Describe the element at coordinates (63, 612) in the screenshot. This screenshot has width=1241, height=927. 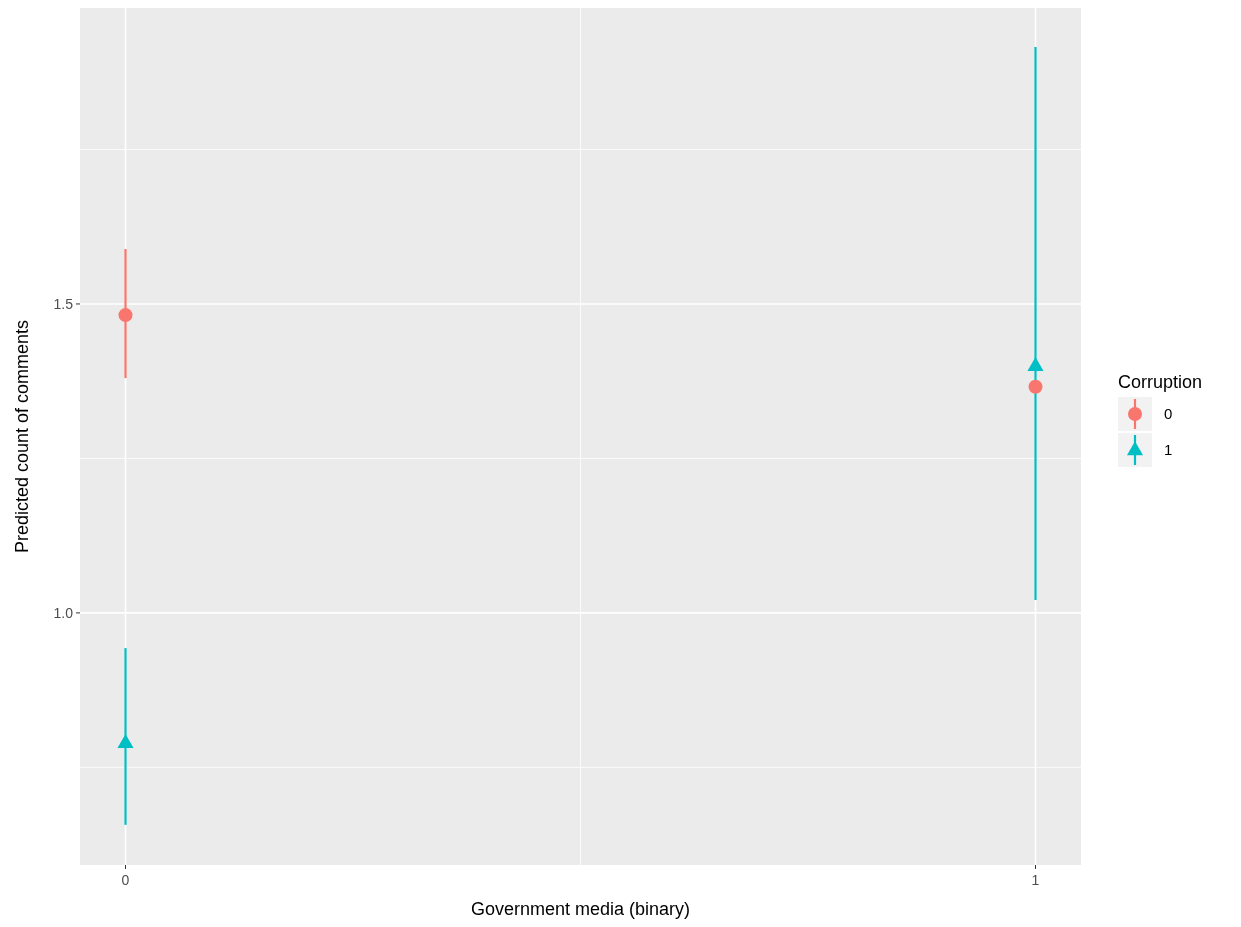
I see `y-tick-label: 1.0` at that location.